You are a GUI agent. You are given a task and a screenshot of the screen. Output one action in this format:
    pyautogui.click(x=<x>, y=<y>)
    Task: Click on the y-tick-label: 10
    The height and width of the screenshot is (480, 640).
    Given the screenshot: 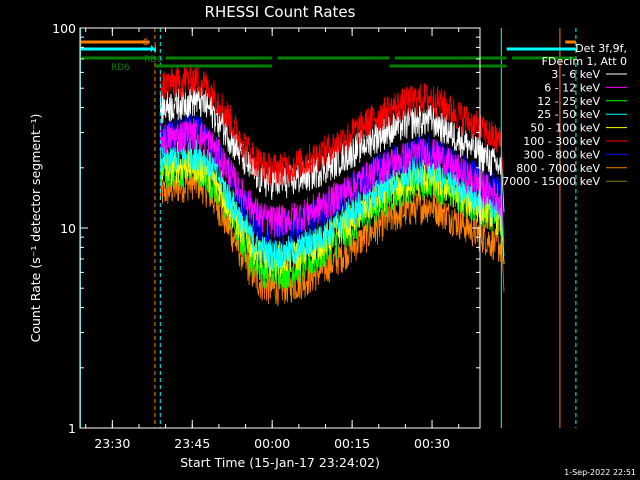 What is the action you would take?
    pyautogui.click(x=68, y=228)
    